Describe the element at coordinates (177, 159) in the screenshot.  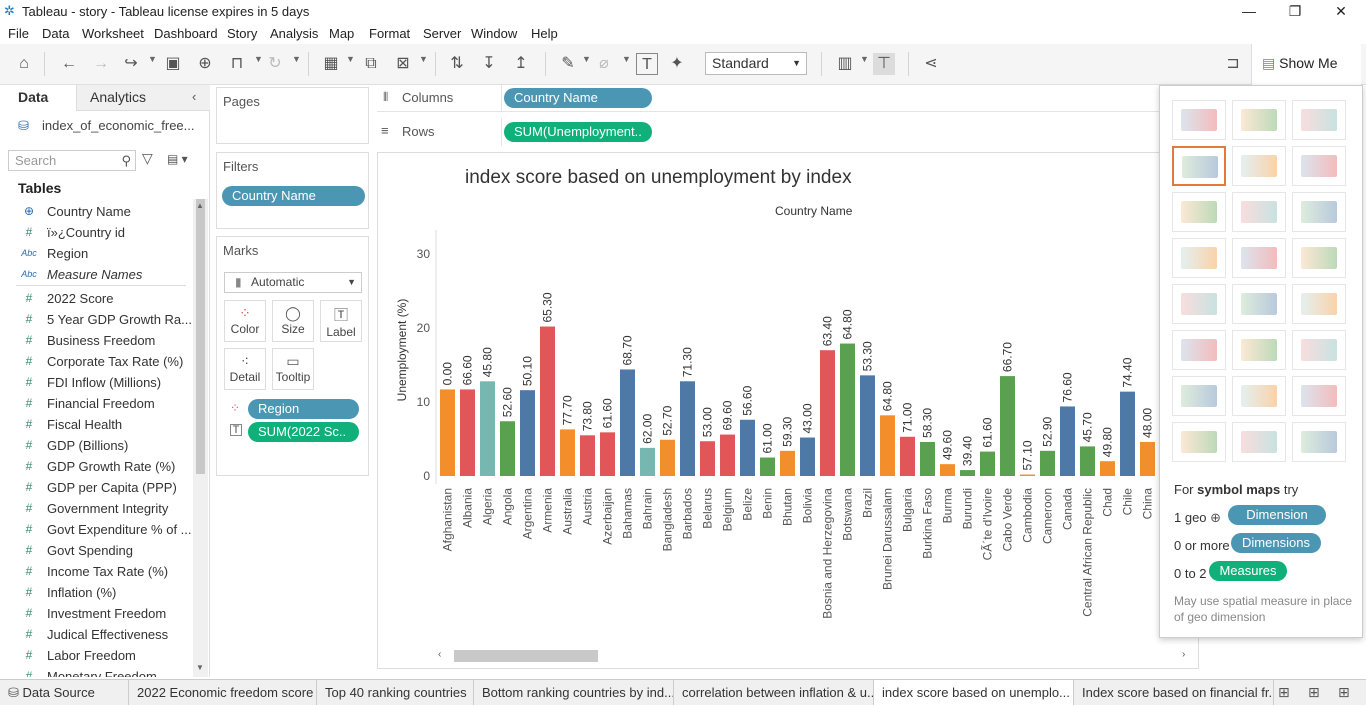
I see `view-data-icon: ▤ ▾` at that location.